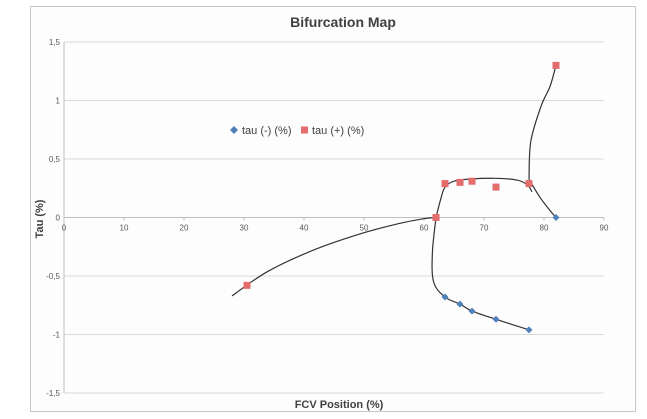 The width and height of the screenshot is (647, 419). What do you see at coordinates (53, 393) in the screenshot?
I see `y-tick-label: -1,5` at bounding box center [53, 393].